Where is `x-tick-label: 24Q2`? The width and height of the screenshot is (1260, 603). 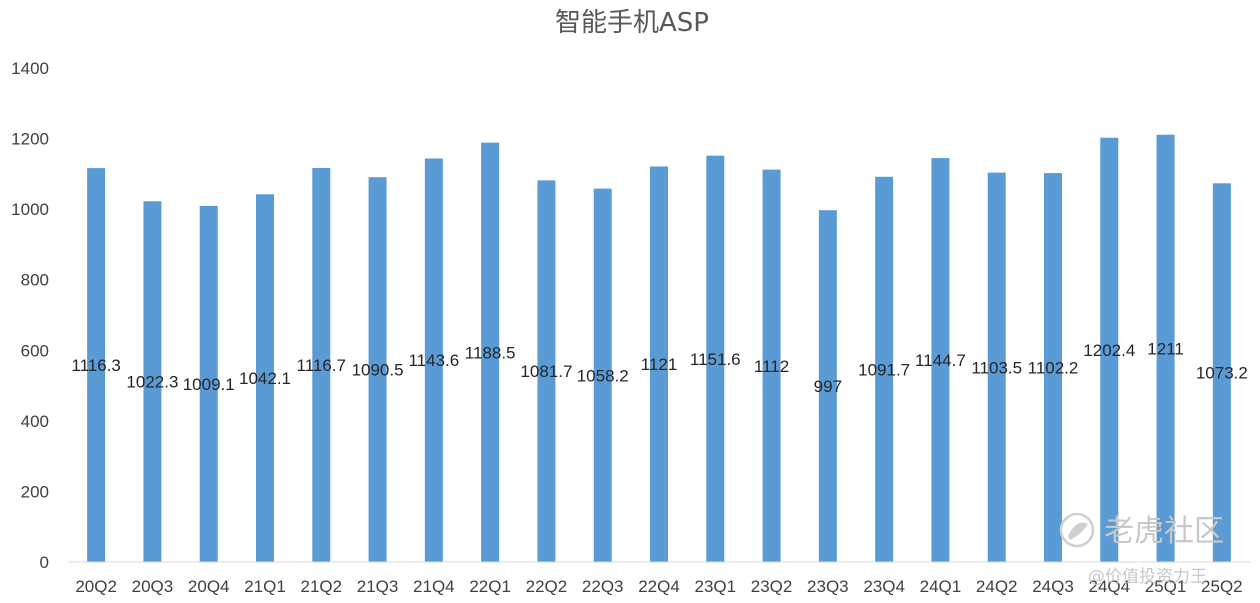 x-tick-label: 24Q2 is located at coordinates (997, 586).